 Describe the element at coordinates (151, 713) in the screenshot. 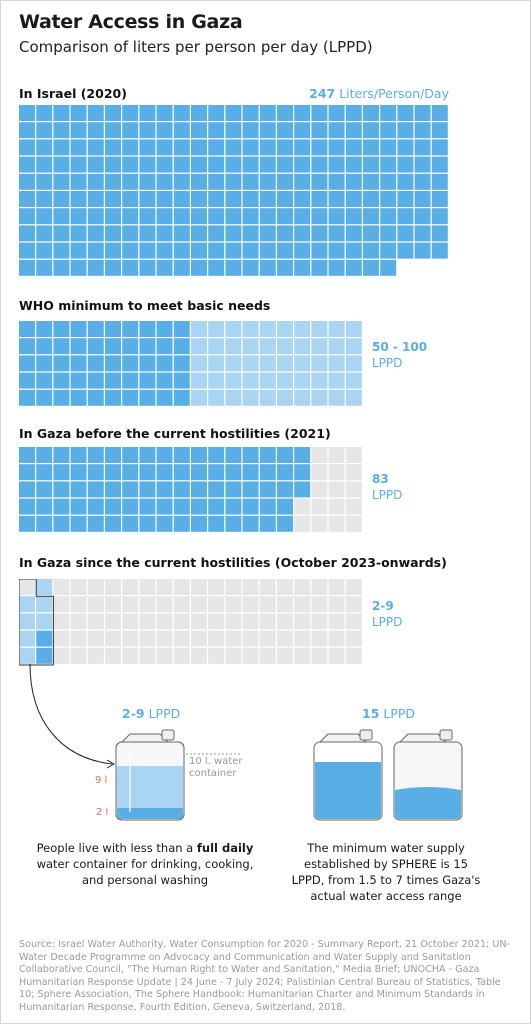

I see `illustration-left-heading: 2-9 LPPD` at that location.